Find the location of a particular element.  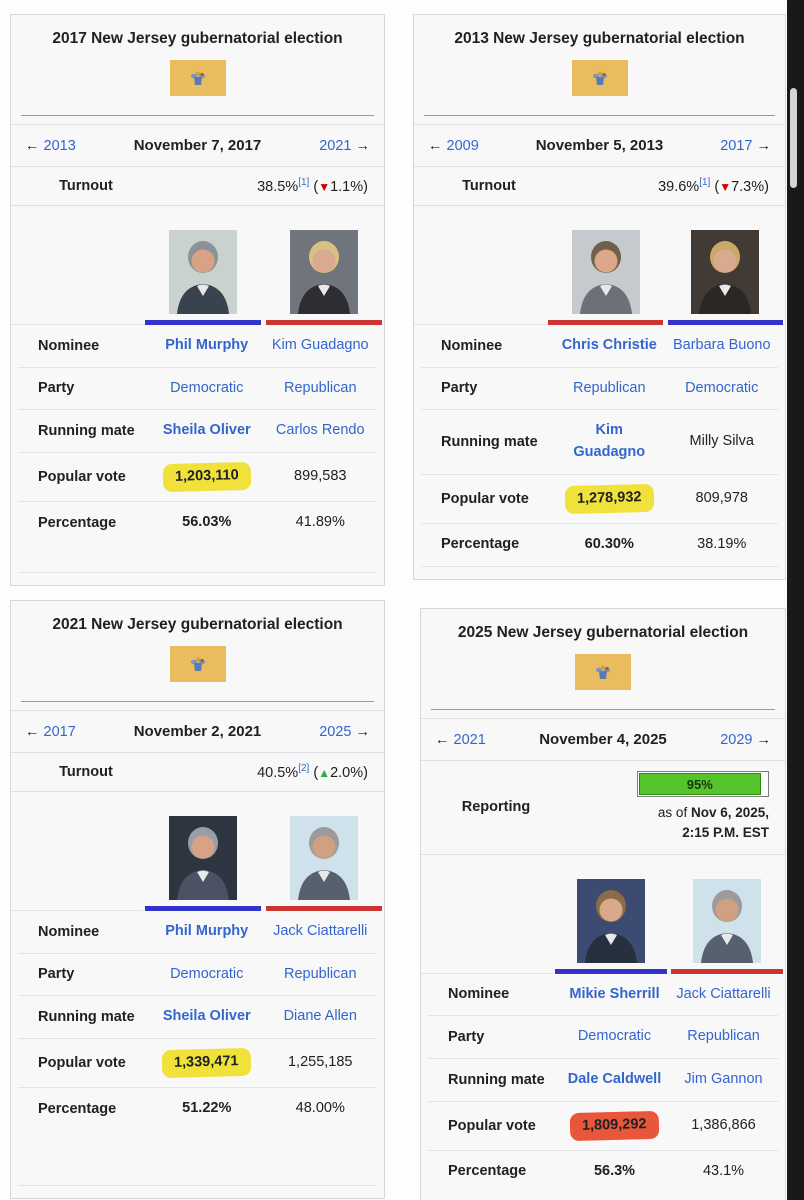

running-mate-link: Carlos Rendo is located at coordinates (320, 430).